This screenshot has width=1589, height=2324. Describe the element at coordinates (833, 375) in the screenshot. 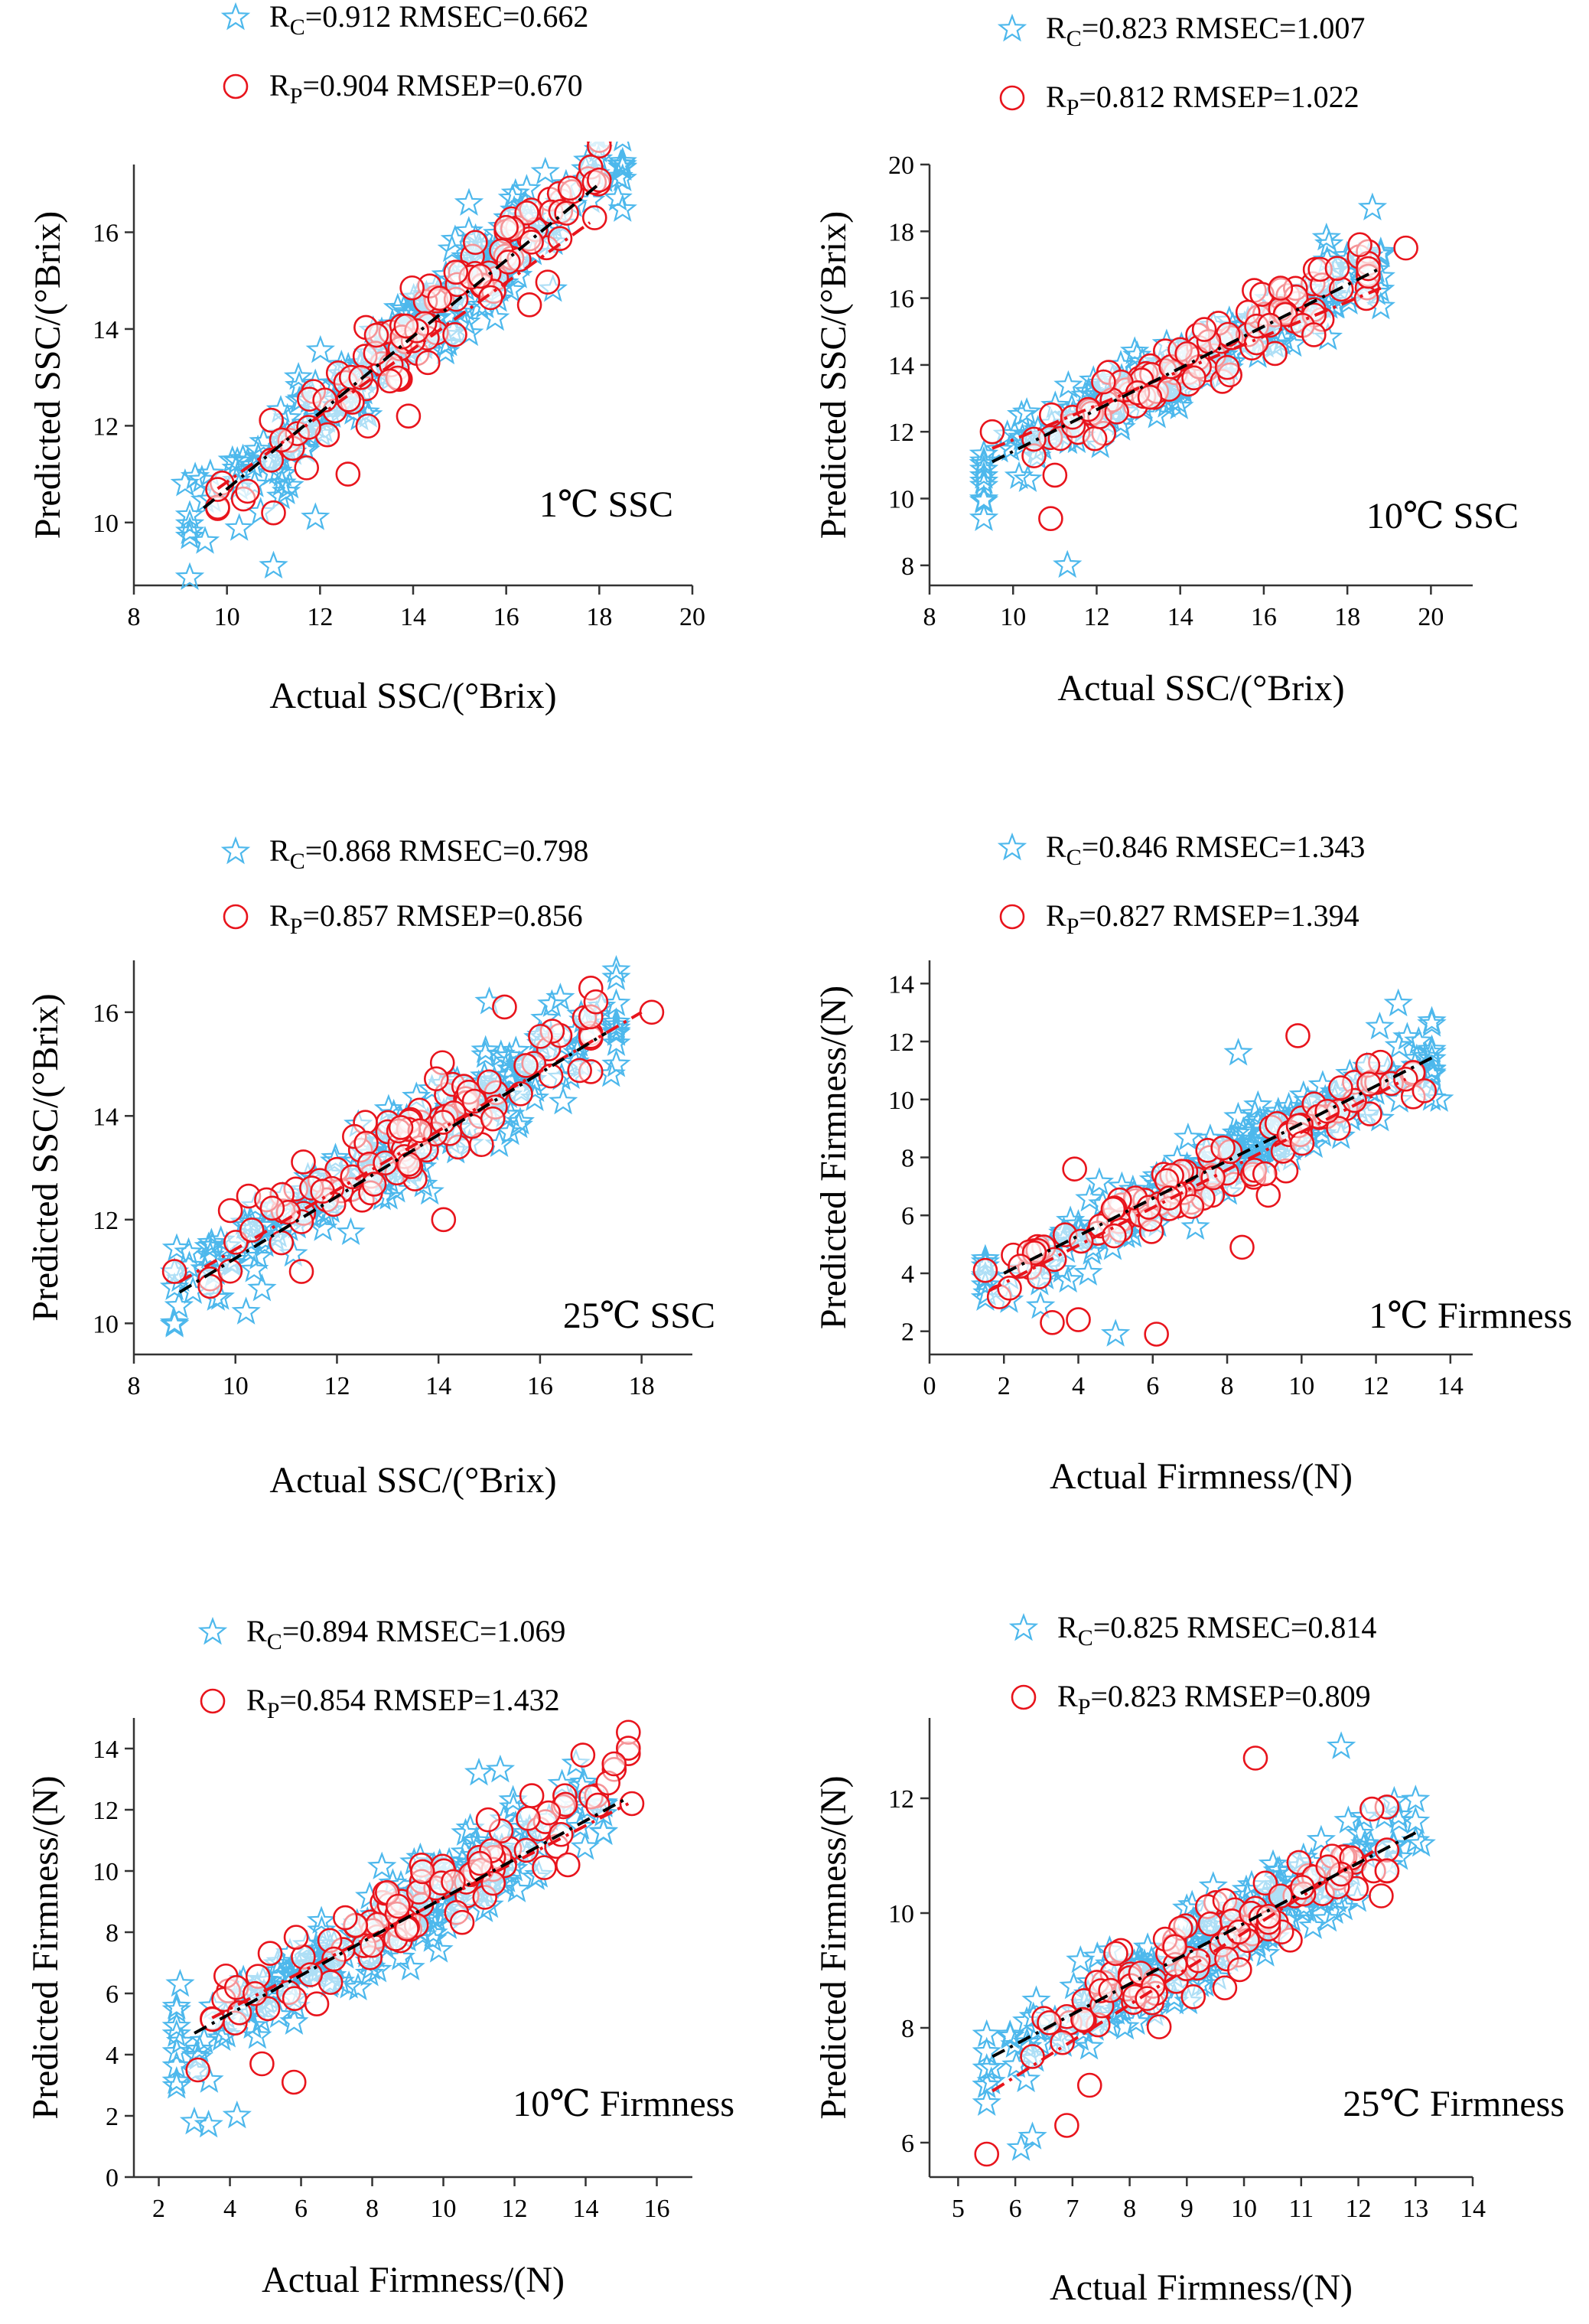

I see `y-axis-label: Predicted SSC/(°Brix)` at that location.